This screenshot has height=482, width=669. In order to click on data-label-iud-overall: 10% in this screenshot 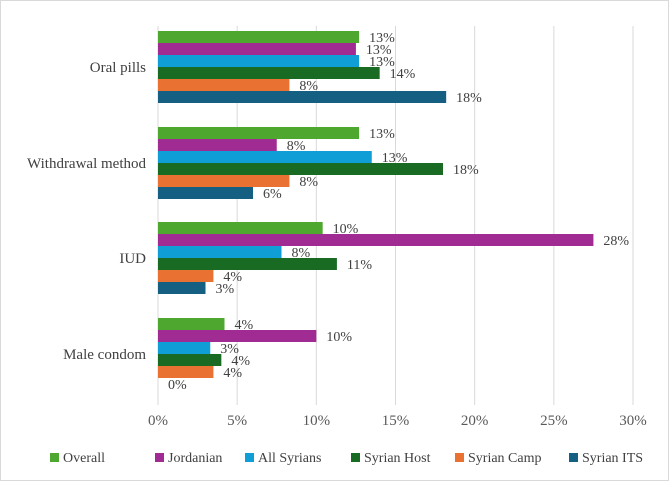, I will do `click(346, 229)`.